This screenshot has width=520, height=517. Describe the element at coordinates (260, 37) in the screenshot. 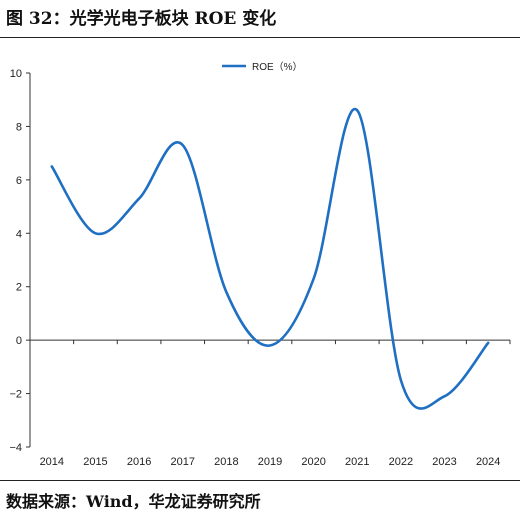

I see `top-rule` at that location.